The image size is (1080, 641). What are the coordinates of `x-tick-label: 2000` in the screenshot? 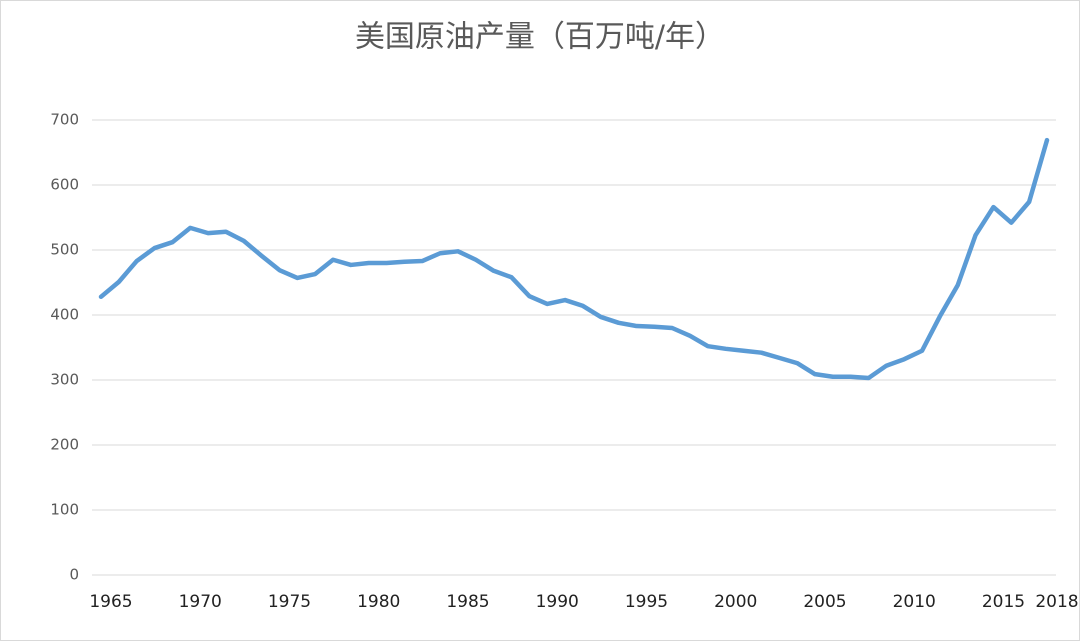 It's located at (735, 602).